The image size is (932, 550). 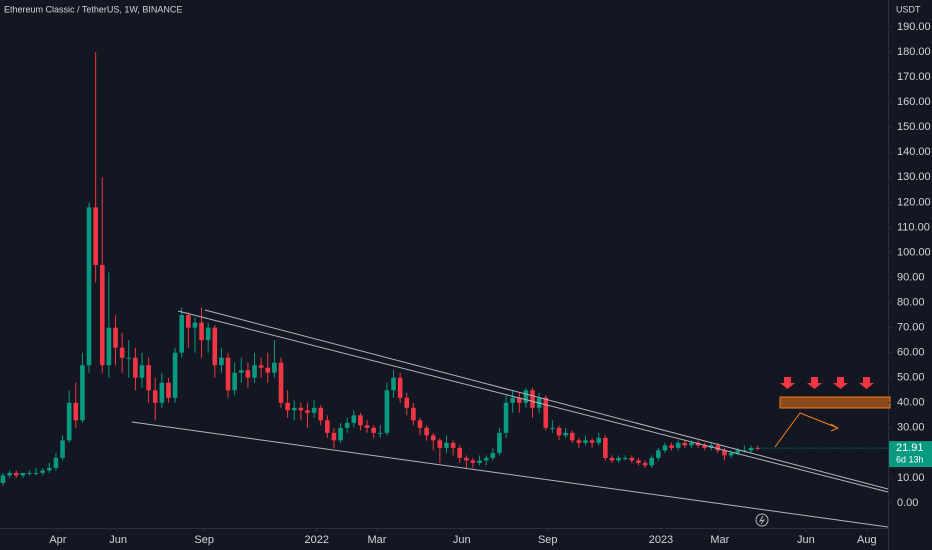 What do you see at coordinates (914, 27) in the screenshot?
I see `y-tick-label: 190.00` at bounding box center [914, 27].